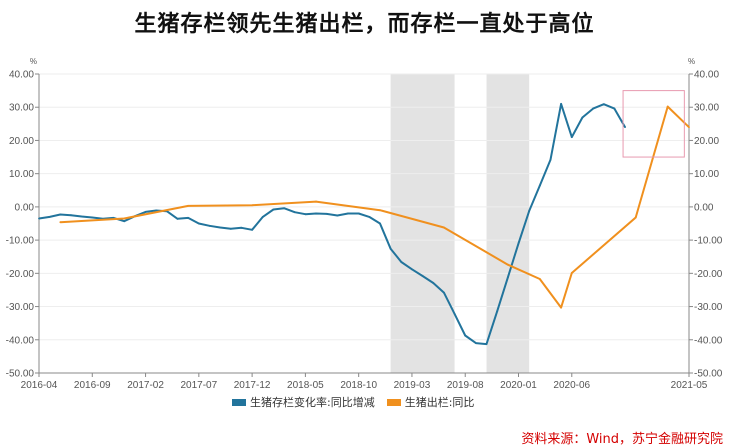  I want to click on x-tick-label: 2020-06, so click(571, 385).